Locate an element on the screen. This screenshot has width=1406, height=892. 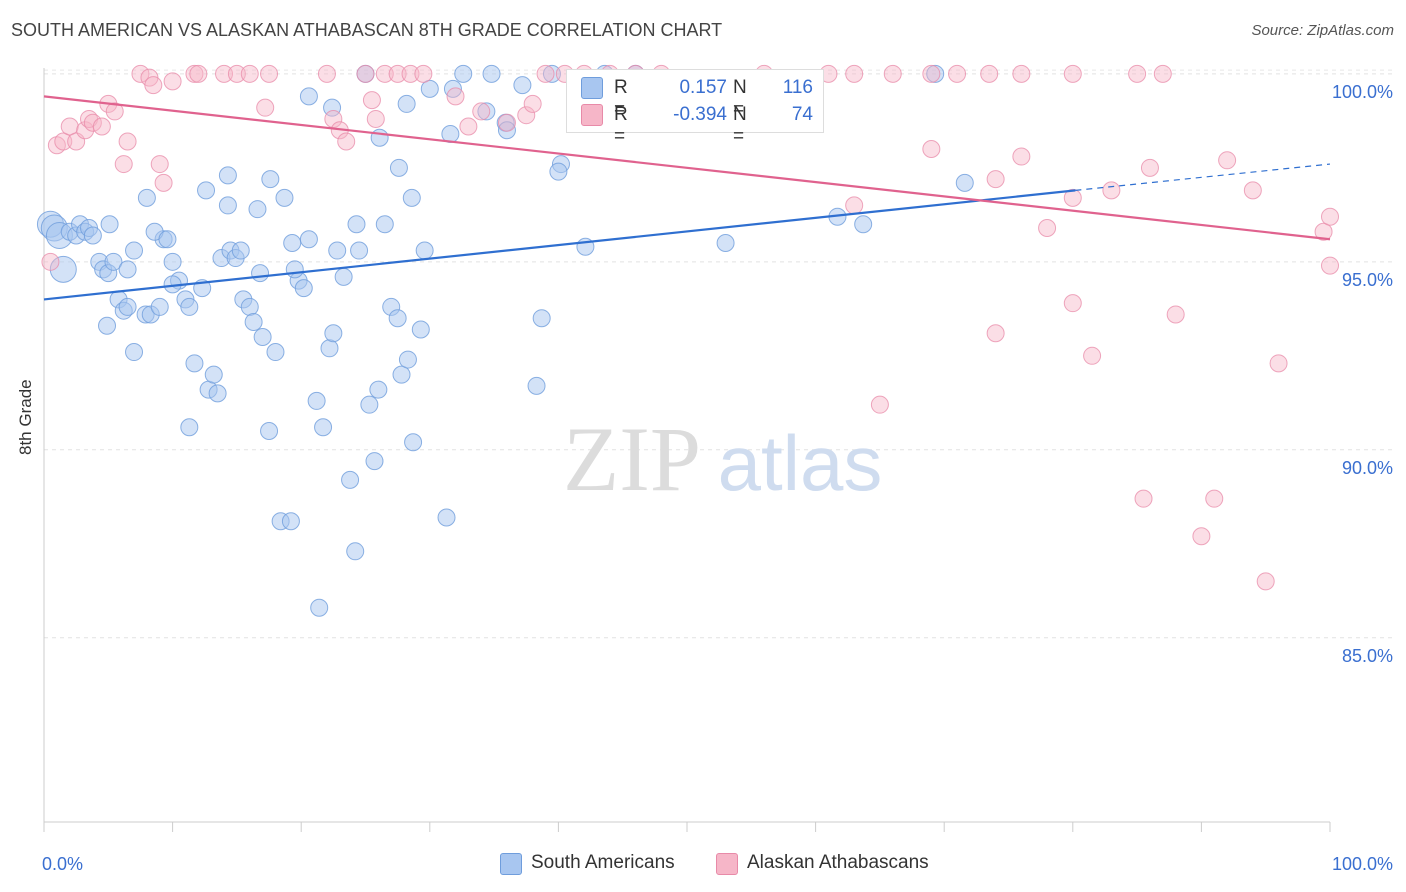
y-tick-label: 95.0% is located at coordinates (1367, 280).